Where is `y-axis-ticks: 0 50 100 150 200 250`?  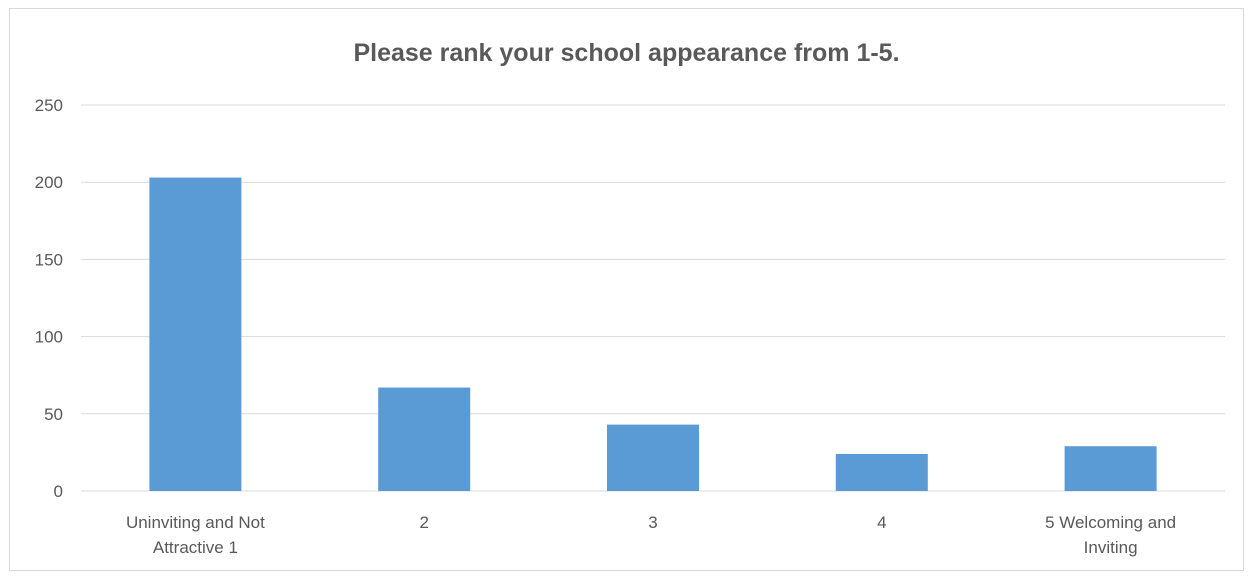 y-axis-ticks: 0 50 100 150 200 250 is located at coordinates (49, 298).